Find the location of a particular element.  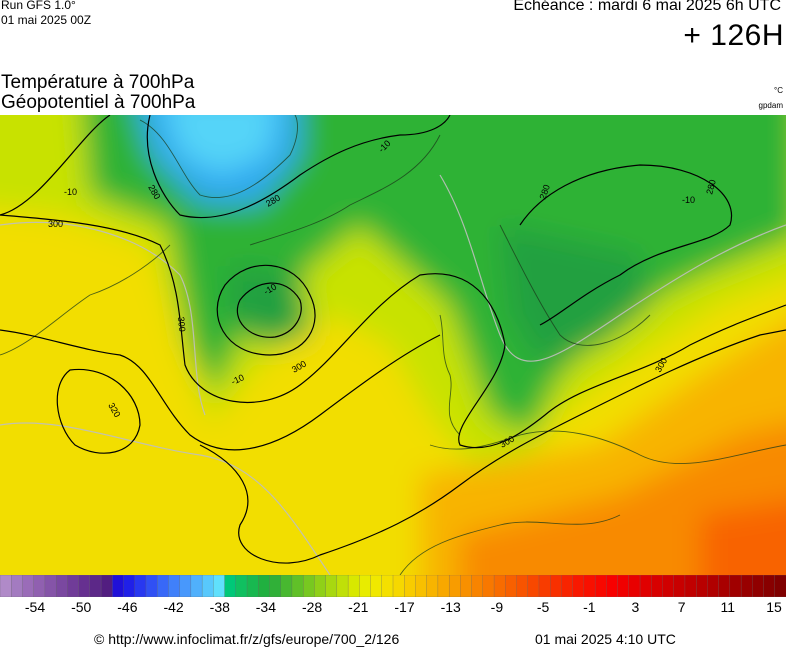

colorbar-swatches is located at coordinates (393, 586).